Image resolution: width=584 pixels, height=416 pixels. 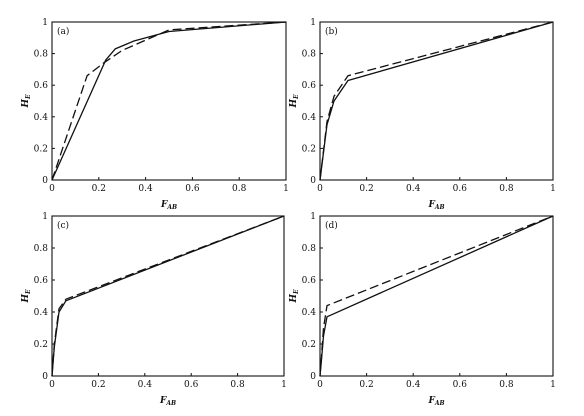 I want to click on x-tick-label-d-4: 0.8, so click(x=506, y=385).